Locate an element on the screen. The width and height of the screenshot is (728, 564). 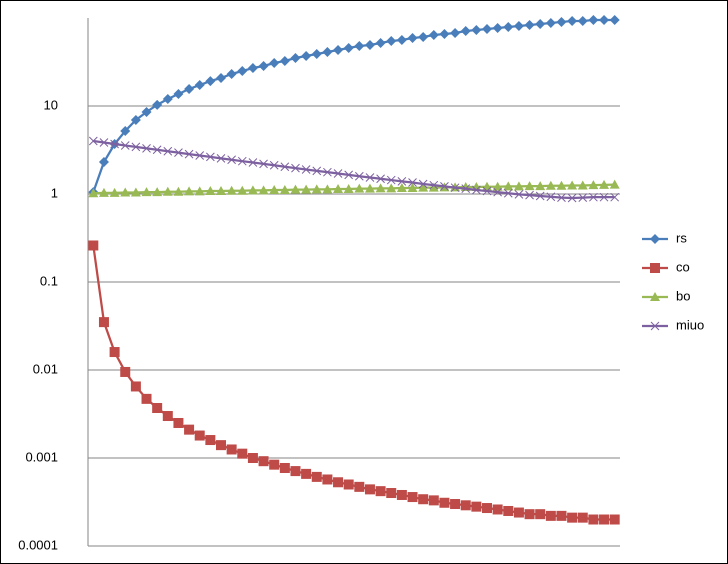
legend-label: bo is located at coordinates (683, 295).